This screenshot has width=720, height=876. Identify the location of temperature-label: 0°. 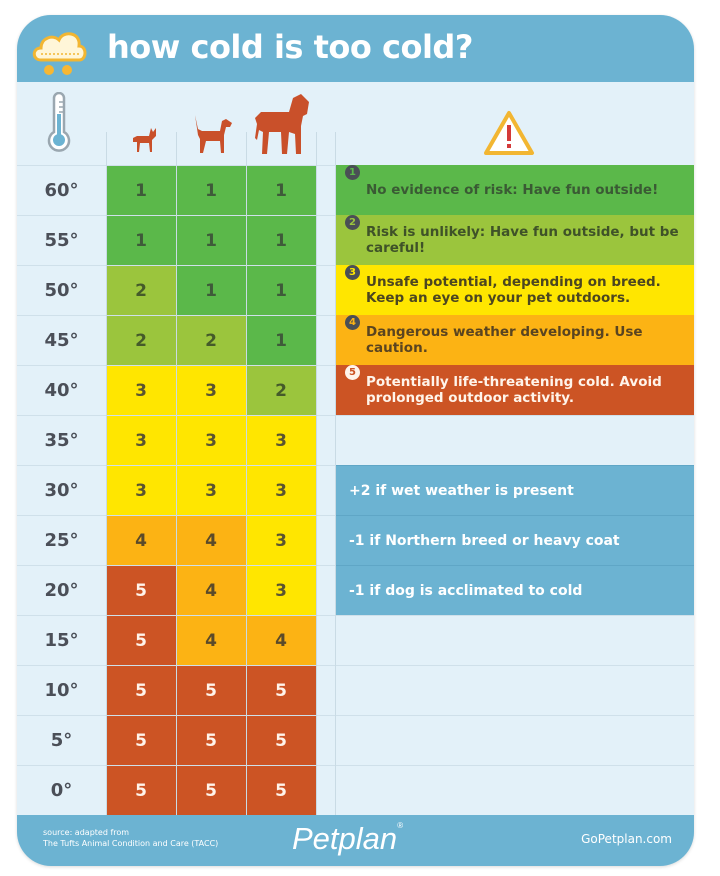
(61, 790).